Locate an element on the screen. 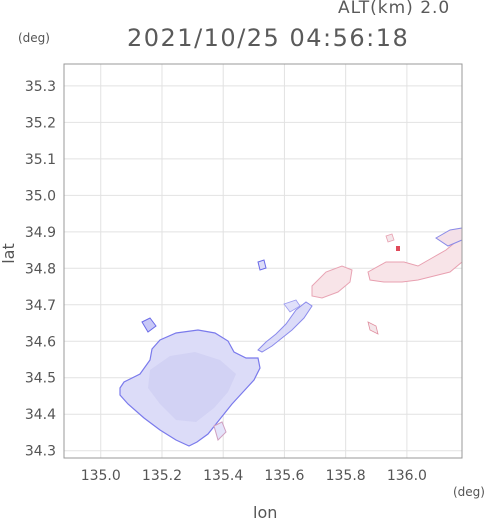 This screenshot has width=491, height=522. x-unit-label: (deg) is located at coordinates (469, 492).